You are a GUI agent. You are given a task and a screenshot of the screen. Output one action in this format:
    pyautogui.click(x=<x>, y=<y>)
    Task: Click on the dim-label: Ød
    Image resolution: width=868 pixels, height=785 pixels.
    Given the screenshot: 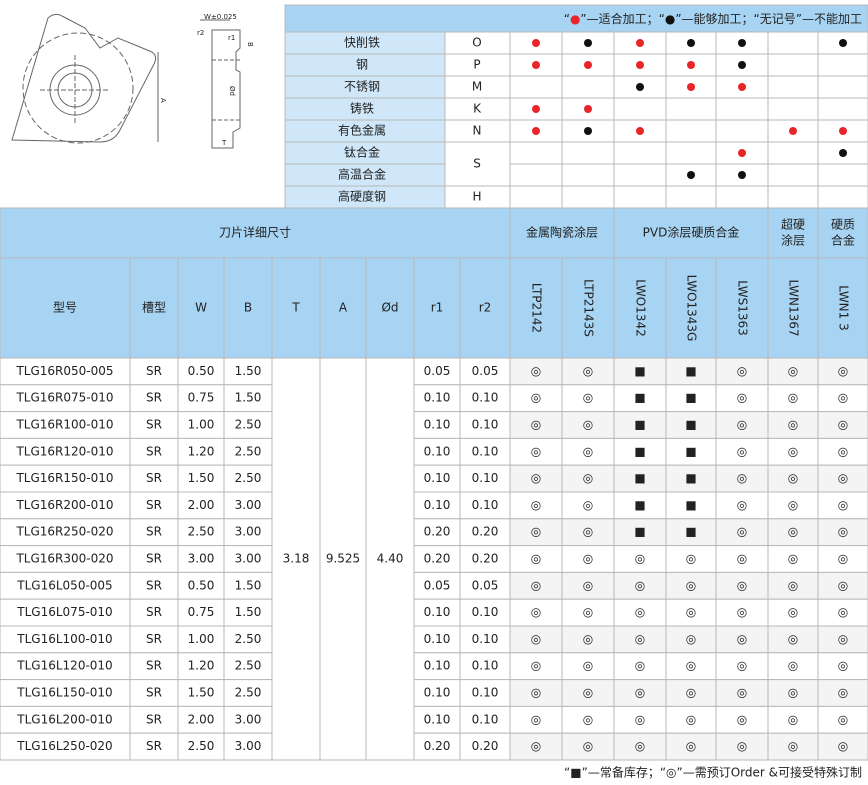 What is the action you would take?
    pyautogui.click(x=232, y=91)
    